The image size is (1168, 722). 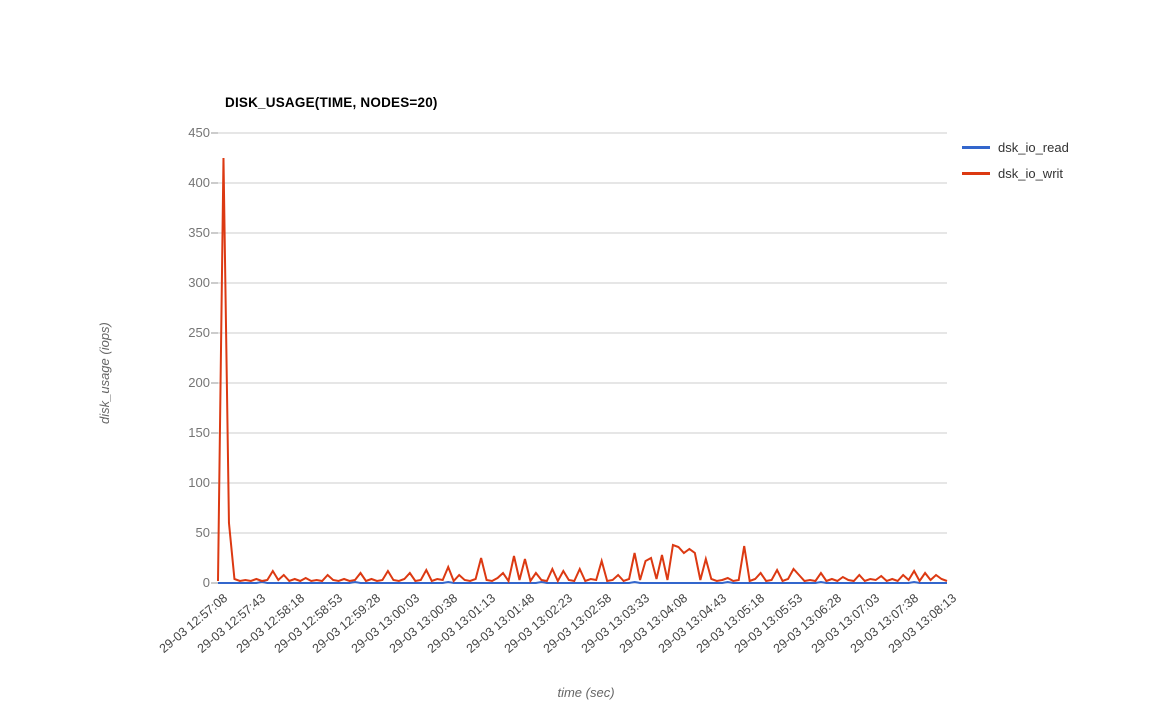 I want to click on legend-line-sample-read-icon, so click(x=976, y=147).